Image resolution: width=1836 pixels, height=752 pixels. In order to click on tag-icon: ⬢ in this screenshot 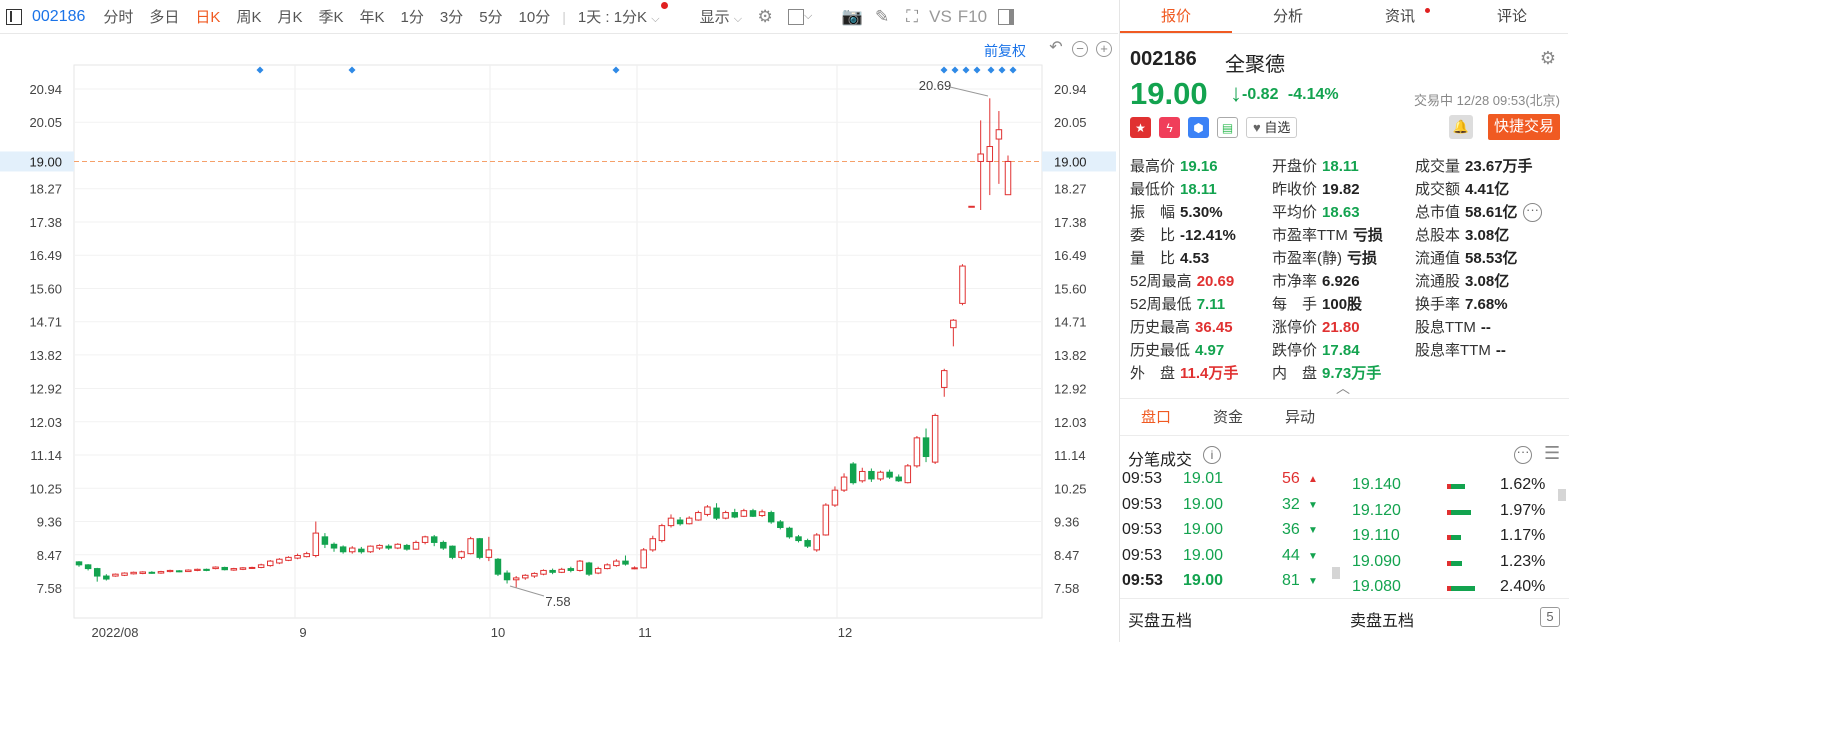, I will do `click(1198, 127)`.